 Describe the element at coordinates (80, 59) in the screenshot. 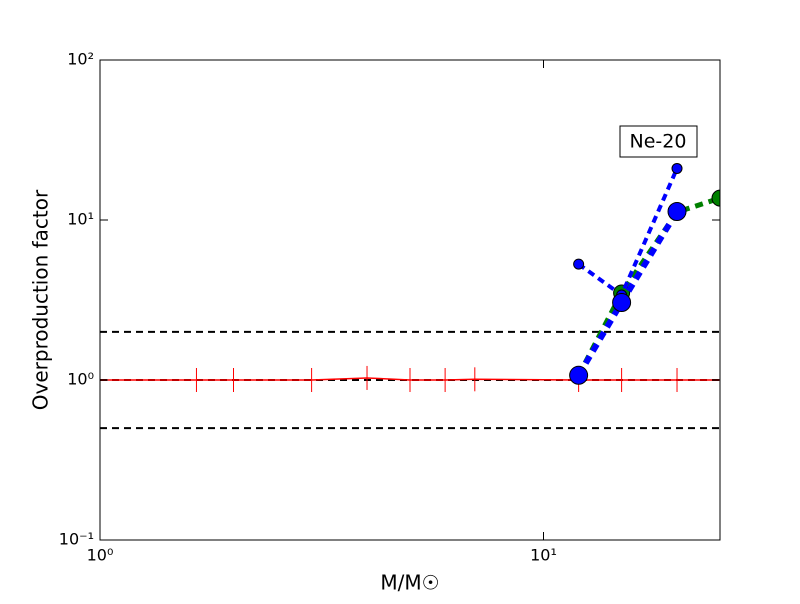

I see `y-tick-label: 10²` at that location.